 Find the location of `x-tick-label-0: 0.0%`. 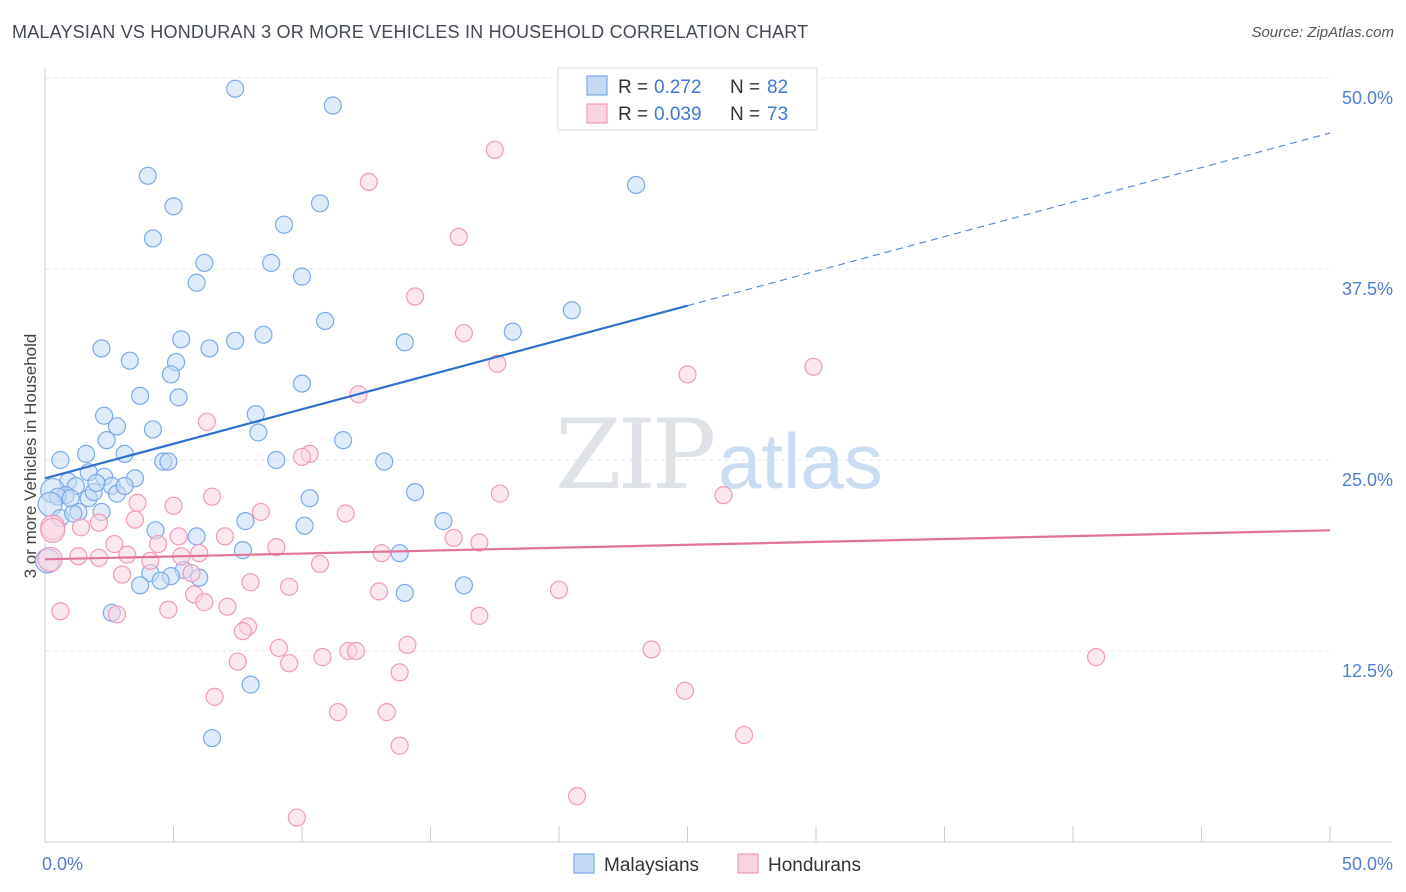

x-tick-label-0: 0.0% is located at coordinates (62, 864).